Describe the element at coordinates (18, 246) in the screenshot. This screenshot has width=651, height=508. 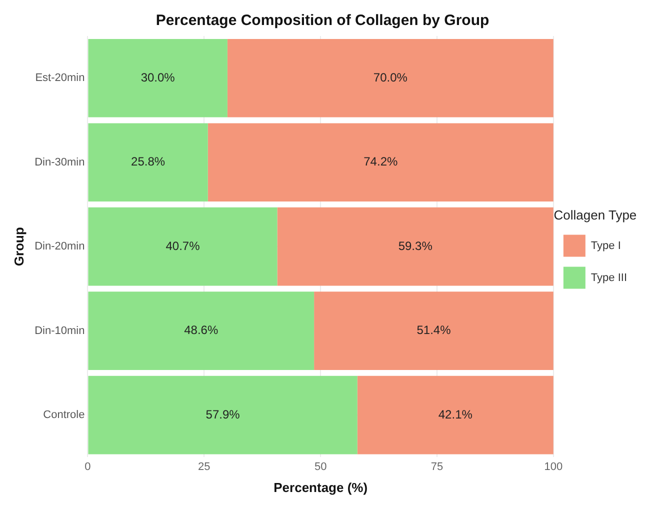
I see `y-axis-title: Group` at that location.